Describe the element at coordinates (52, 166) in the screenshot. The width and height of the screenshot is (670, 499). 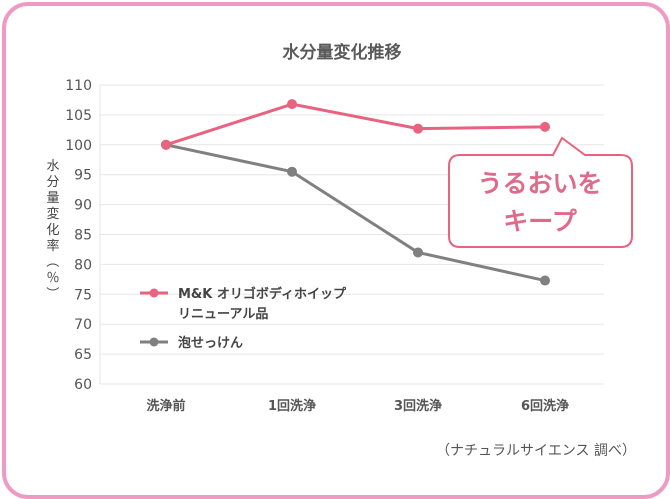
I see `y-axis-label-char: 水` at that location.